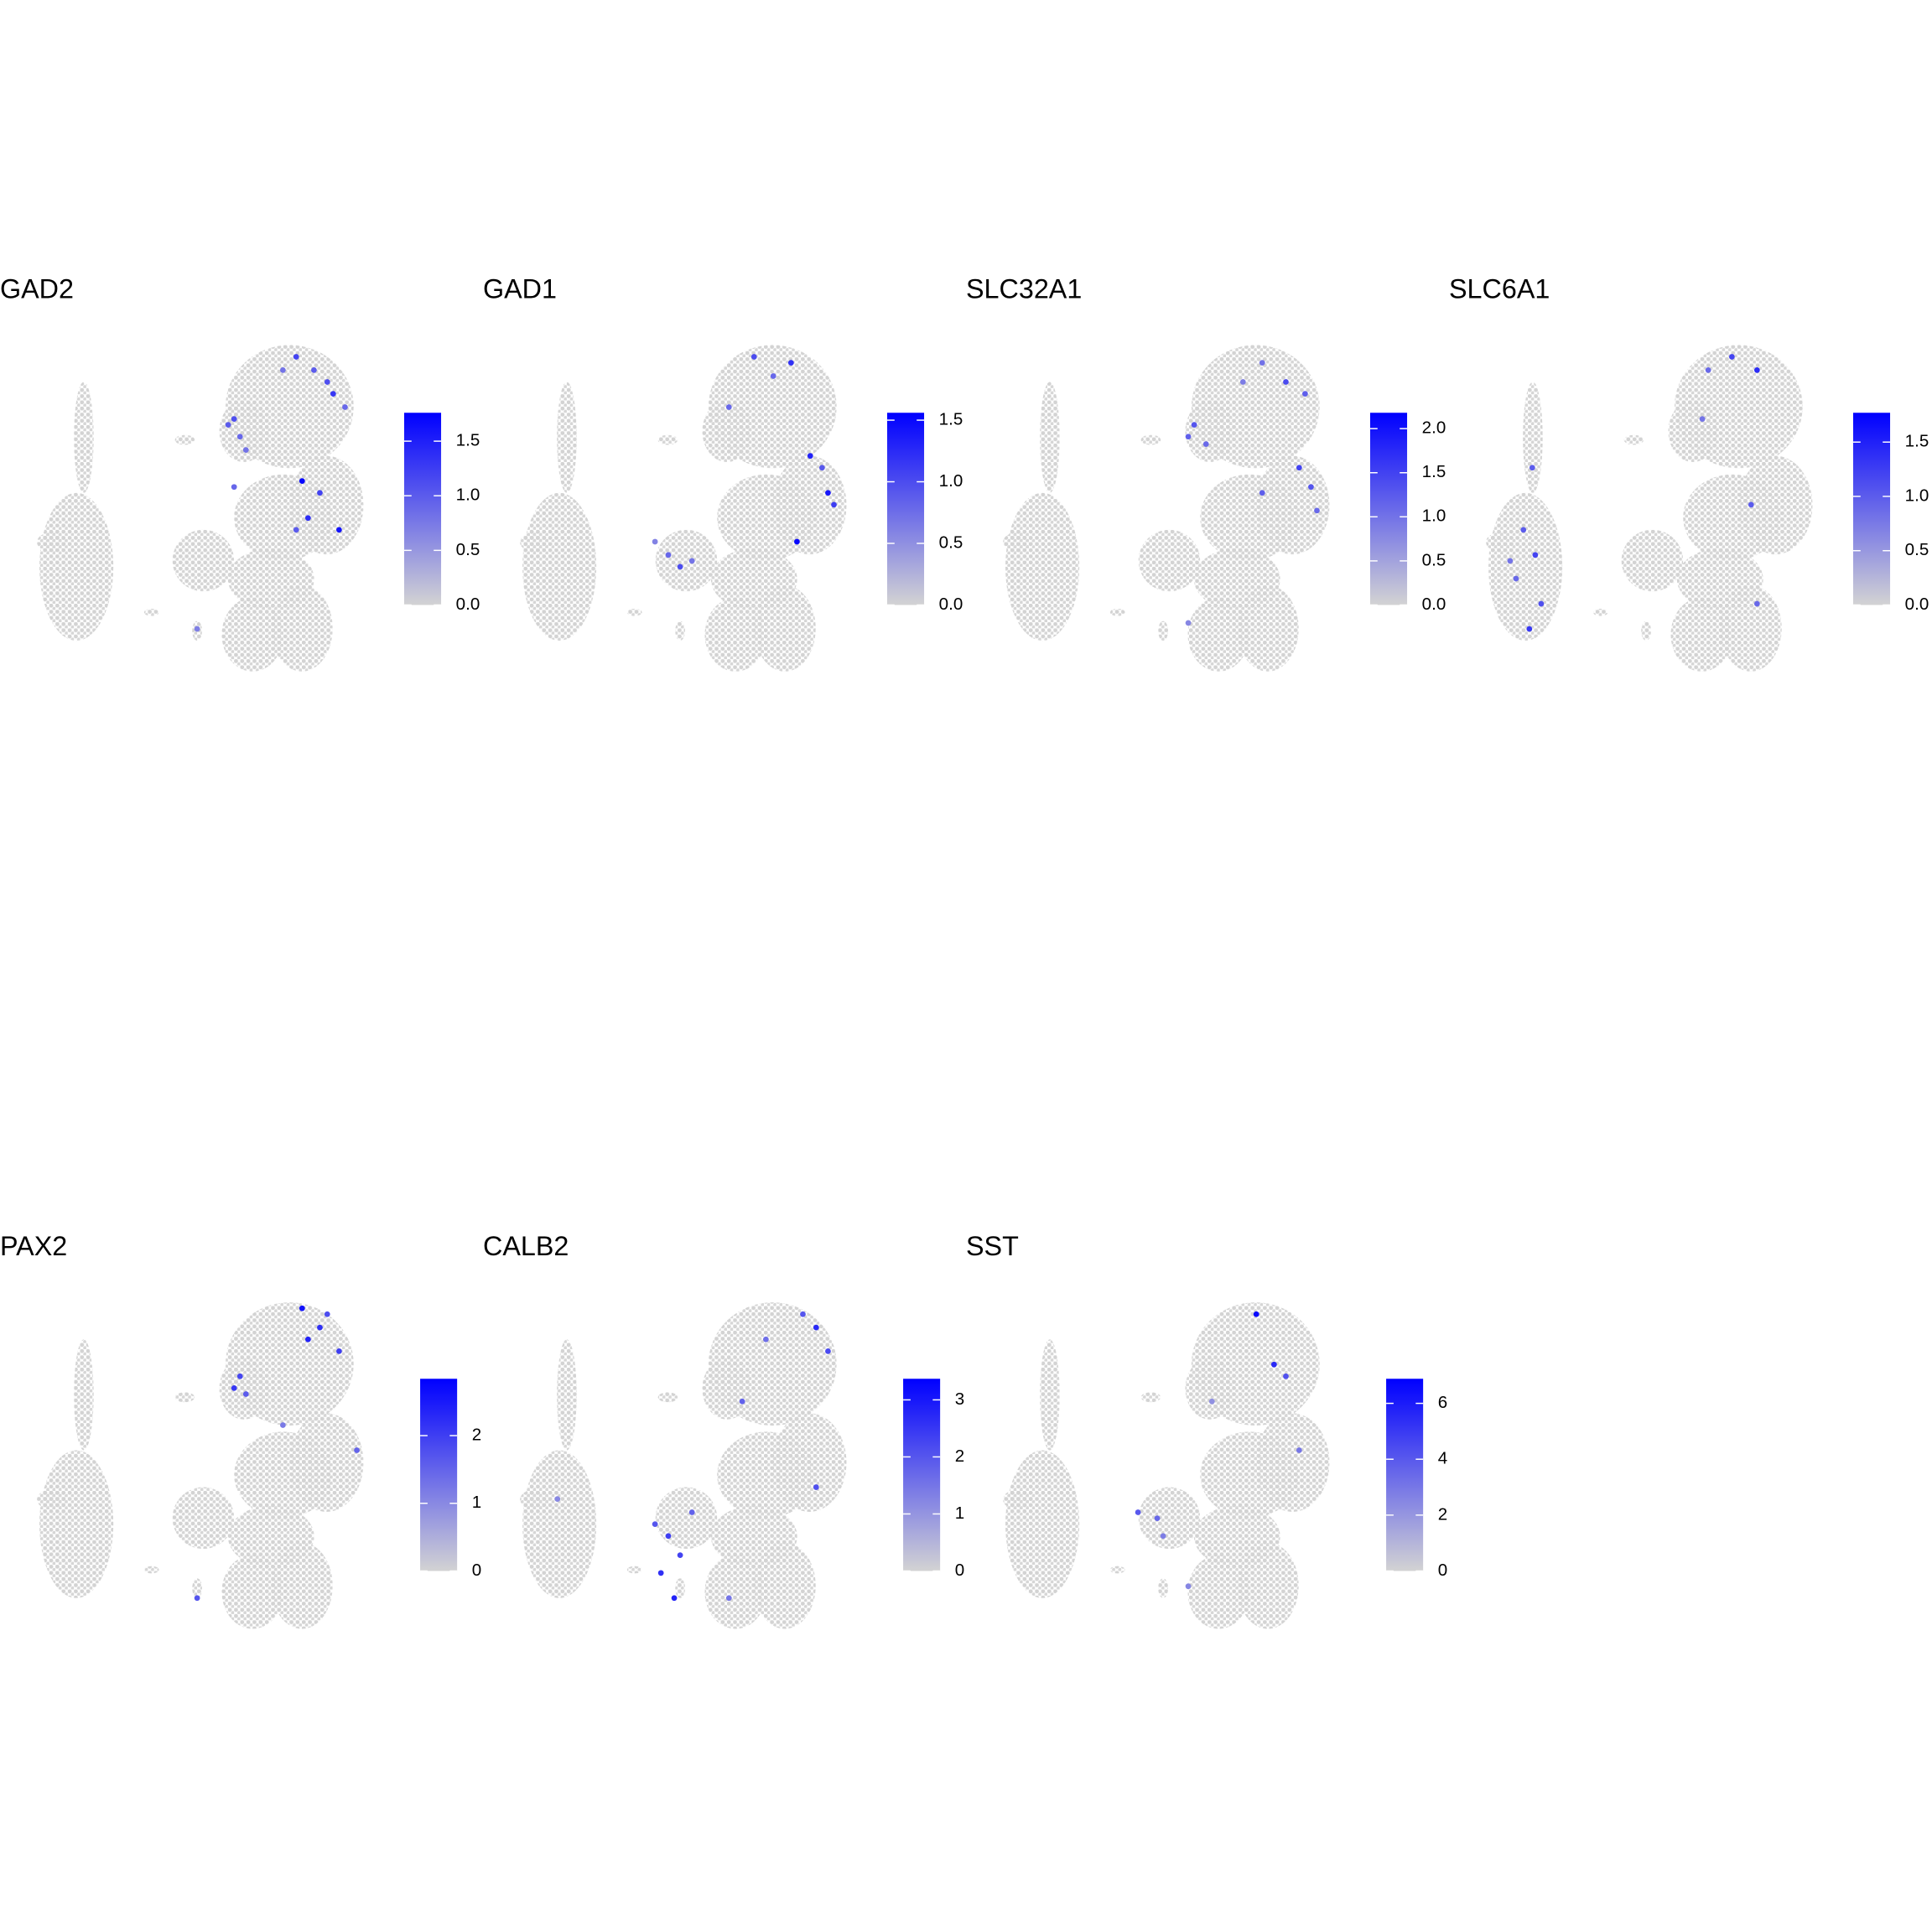  Describe the element at coordinates (477, 1502) in the screenshot. I see `colorbar-tick-label: 1` at that location.